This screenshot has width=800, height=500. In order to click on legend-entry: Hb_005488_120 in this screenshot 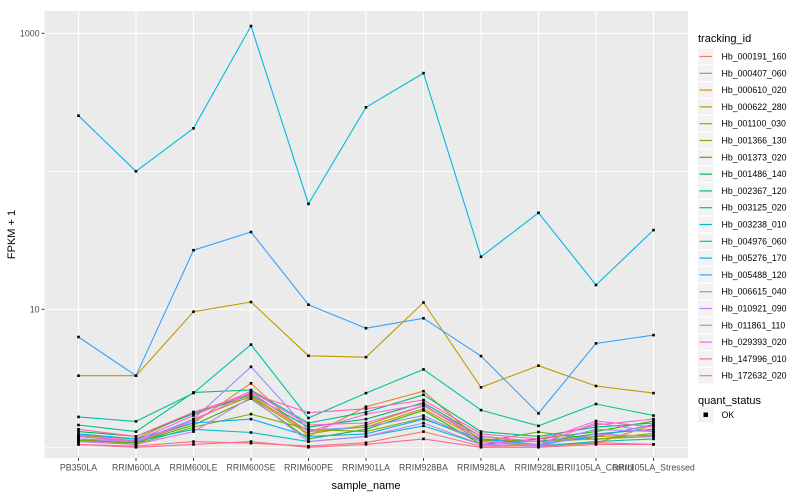, I will do `click(742, 275)`.